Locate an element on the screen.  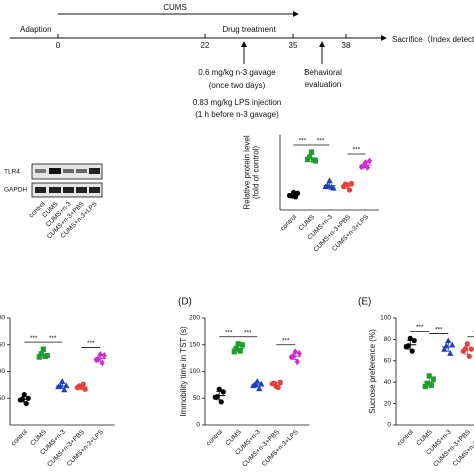
y-tick-label: 20 is located at coordinates (388, 403).